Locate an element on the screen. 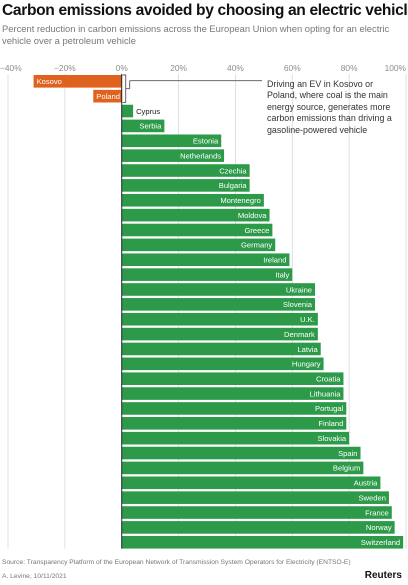 Image resolution: width=408 pixels, height=585 pixels. bar-label: Lithuania is located at coordinates (326, 393).